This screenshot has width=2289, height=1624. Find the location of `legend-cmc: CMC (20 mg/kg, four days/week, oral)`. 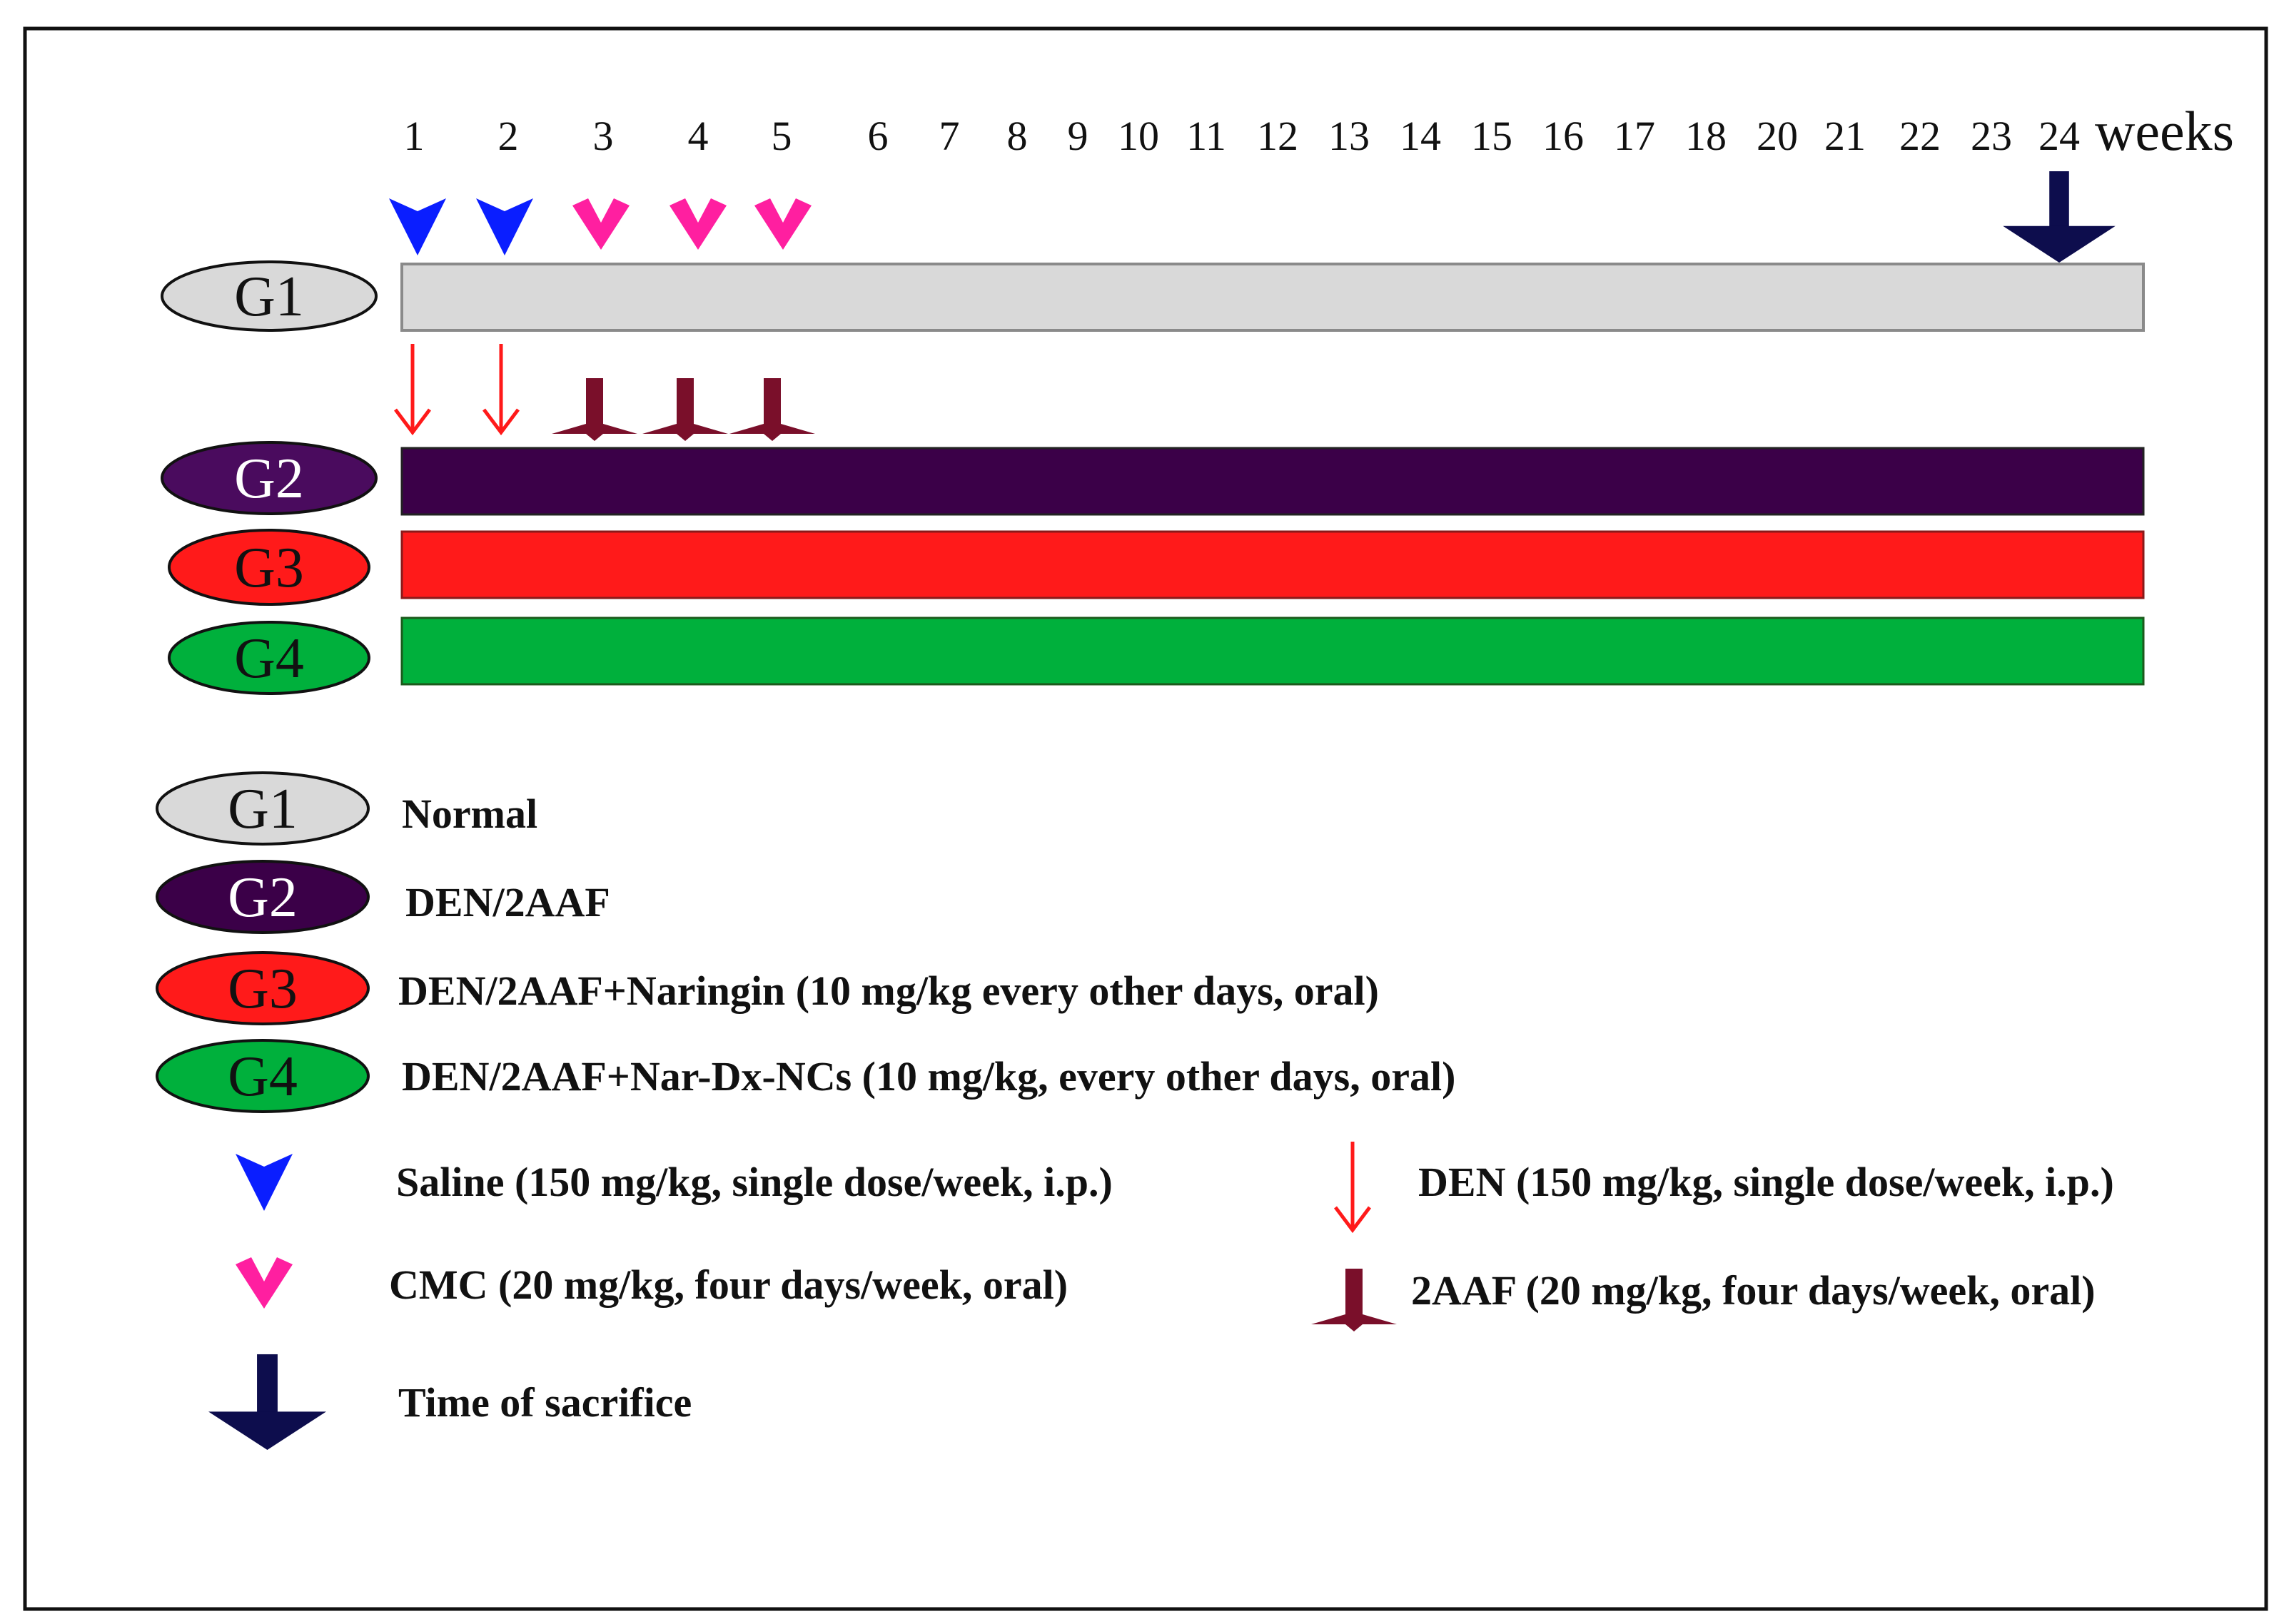

legend-cmc: CMC (20 mg/kg, four days/week, oral) is located at coordinates (652, 1283).